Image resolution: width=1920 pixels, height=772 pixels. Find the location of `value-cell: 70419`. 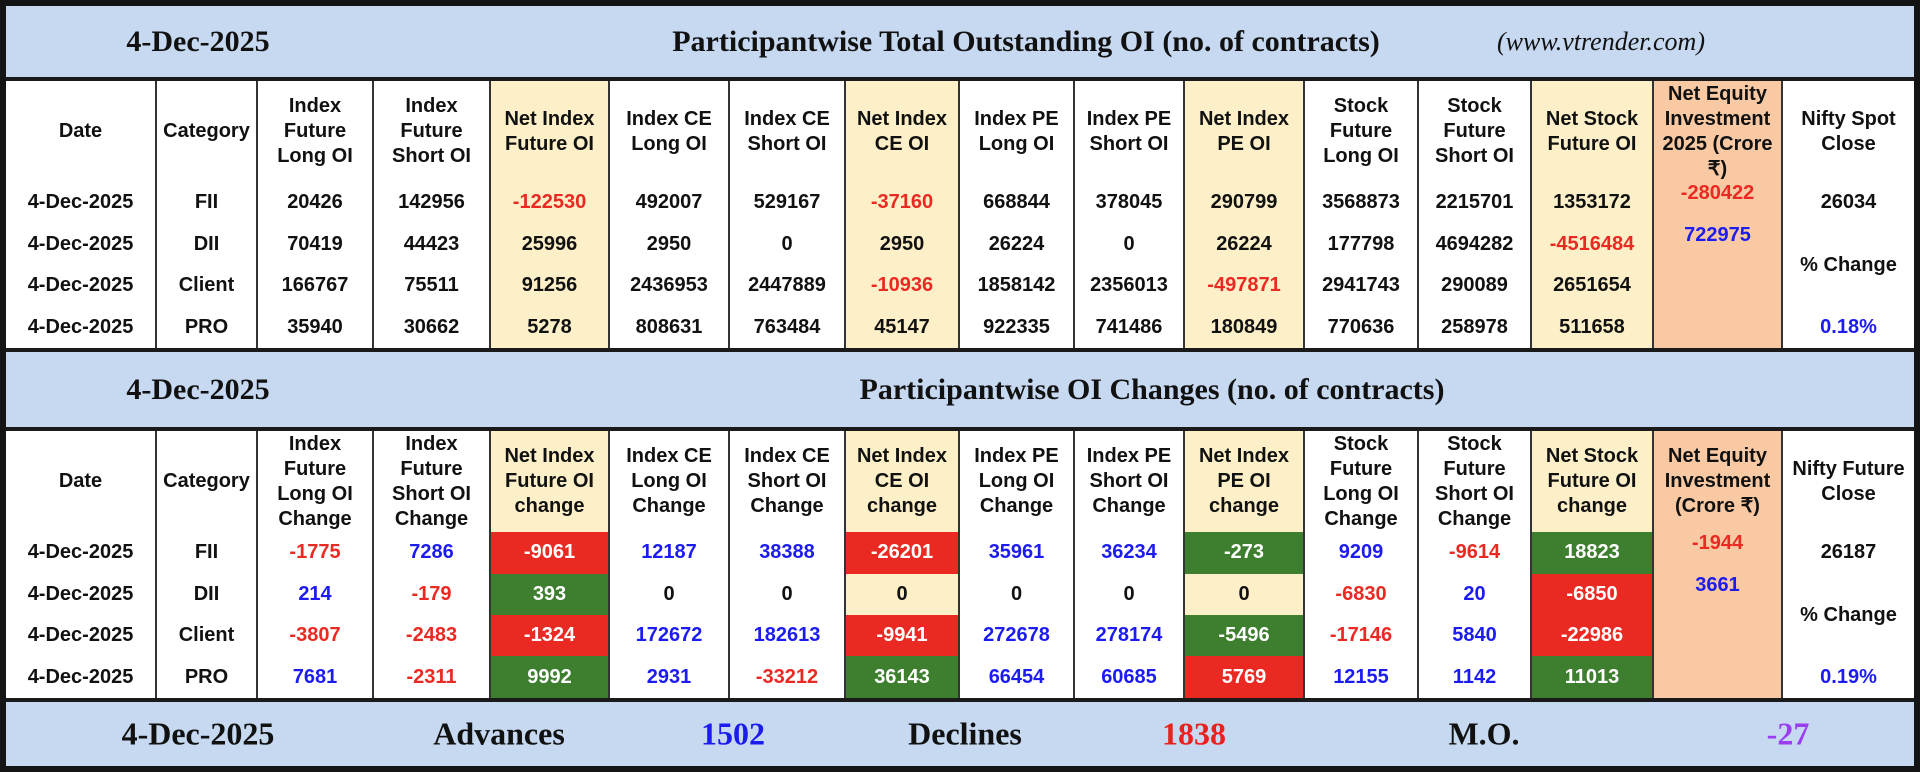

value-cell: 70419 is located at coordinates (314, 244).